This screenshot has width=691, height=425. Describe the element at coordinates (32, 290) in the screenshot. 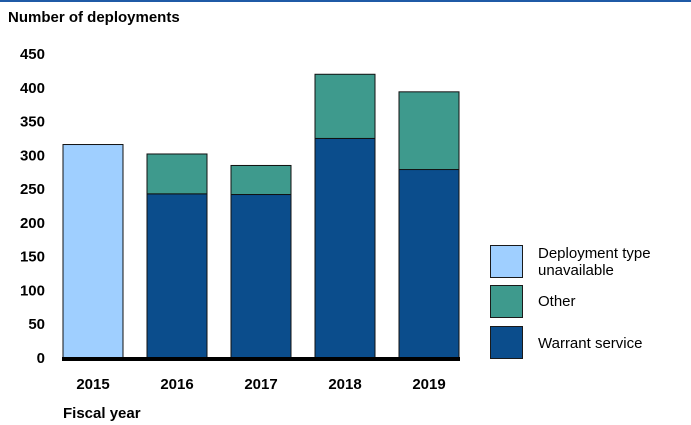

I see `y-tick-label: 100` at that location.